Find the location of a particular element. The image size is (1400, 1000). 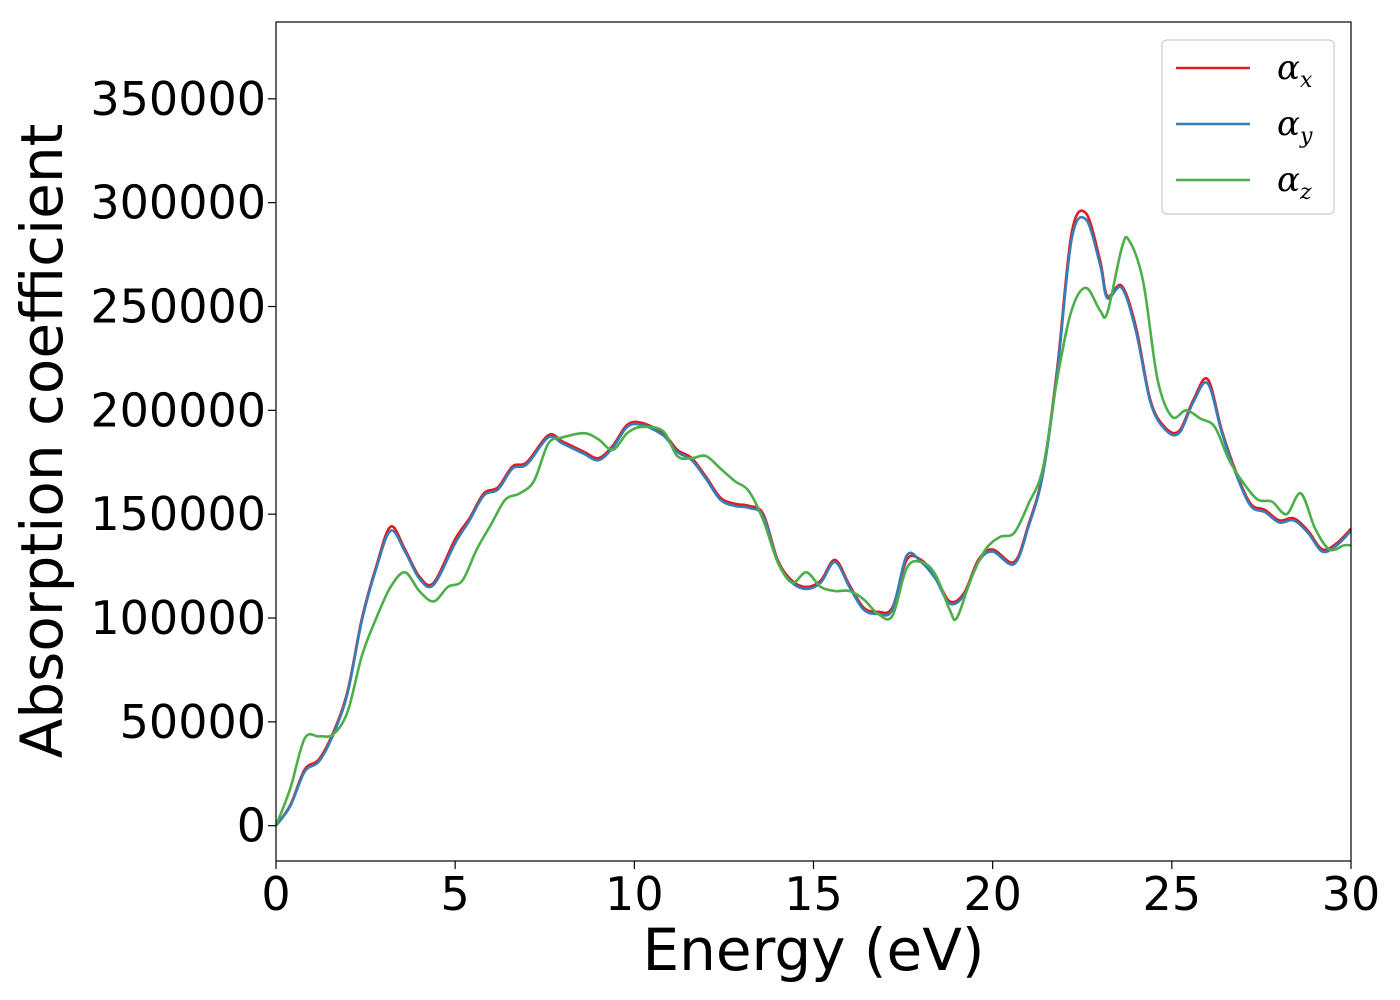

y-tick-label: 250000 is located at coordinates (178, 307).